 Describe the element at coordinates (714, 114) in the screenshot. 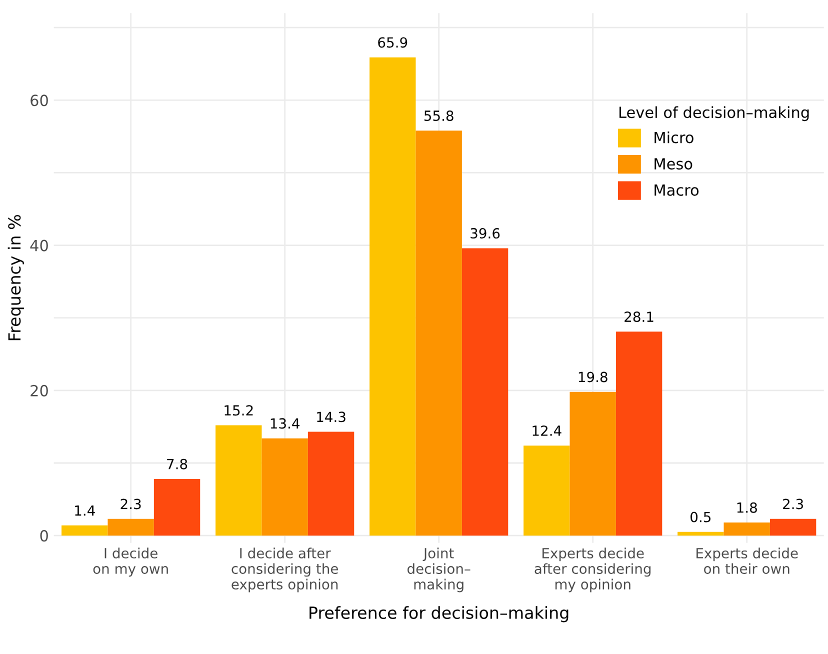

I see `legend-title: Level of decision–making` at that location.